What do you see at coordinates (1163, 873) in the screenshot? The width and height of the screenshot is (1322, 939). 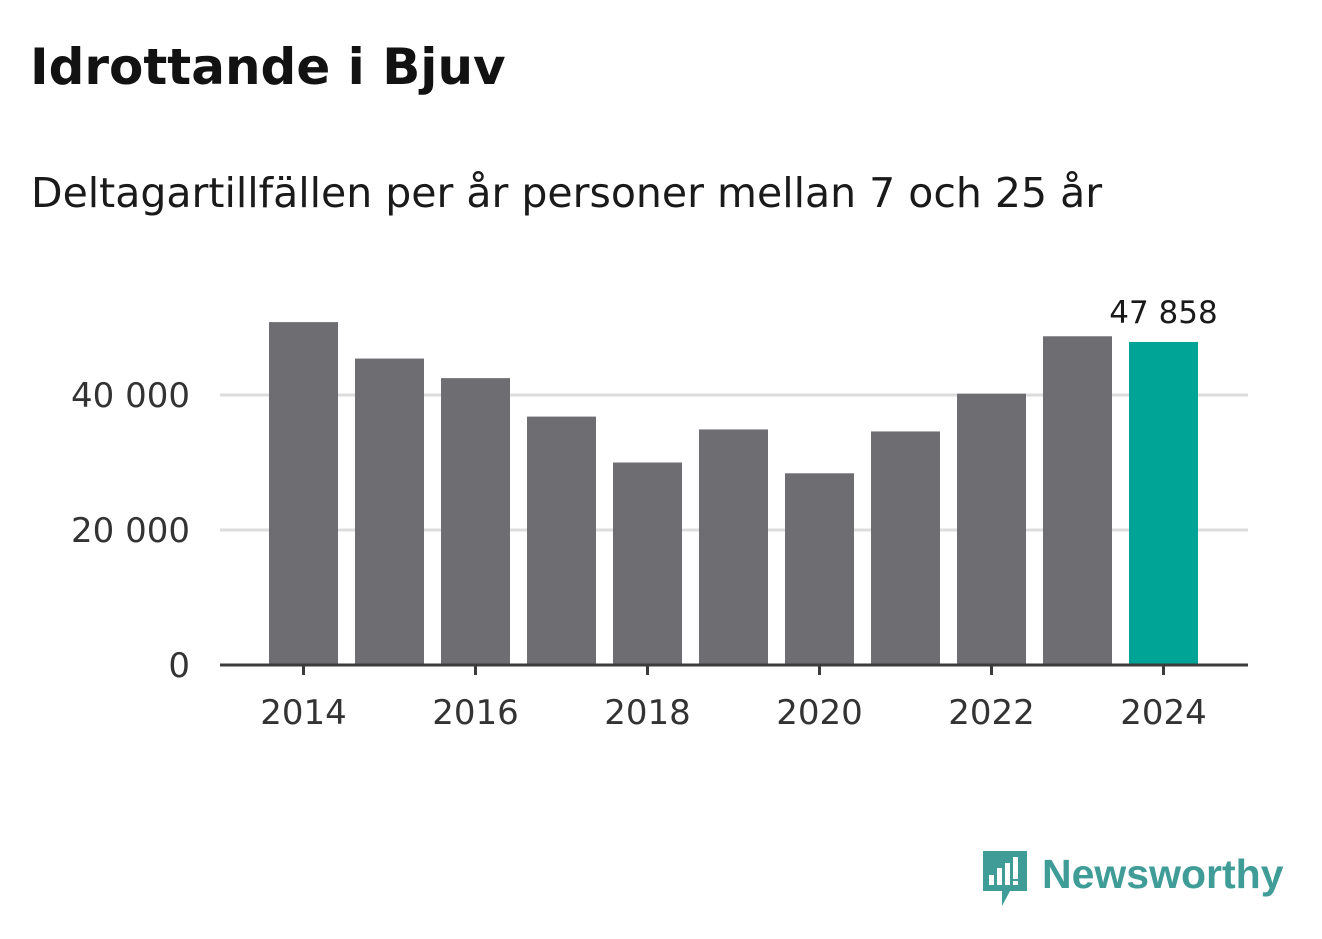 I see `brand-name: Newsworthy` at bounding box center [1163, 873].